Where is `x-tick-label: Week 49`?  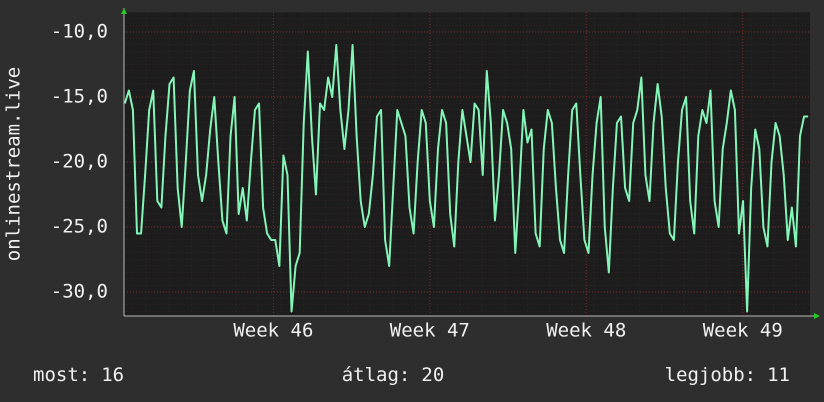 x-tick-label: Week 49 is located at coordinates (743, 331).